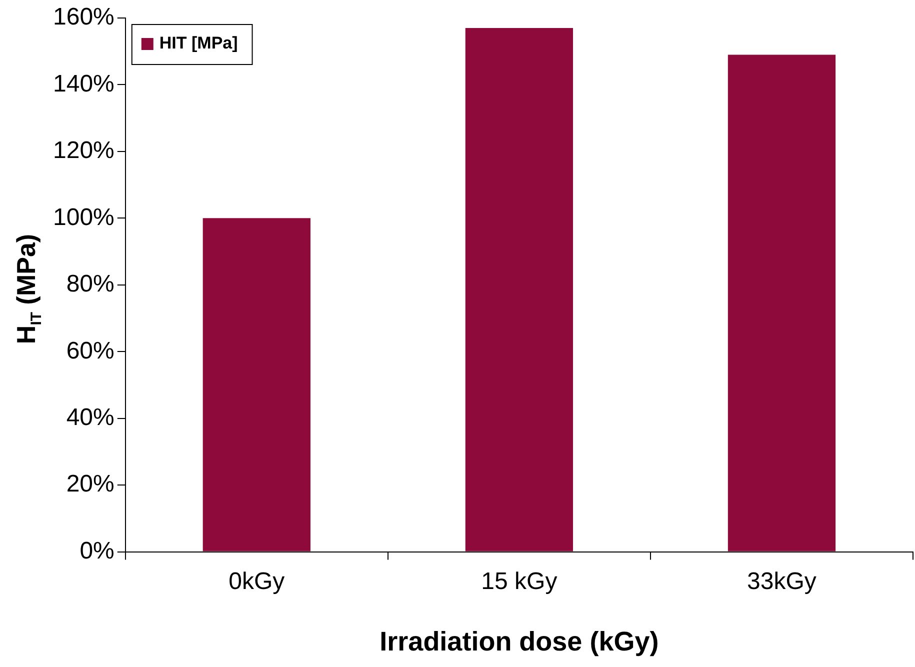 The height and width of the screenshot is (667, 915). I want to click on x-tick-label: 0kGy, so click(256, 581).